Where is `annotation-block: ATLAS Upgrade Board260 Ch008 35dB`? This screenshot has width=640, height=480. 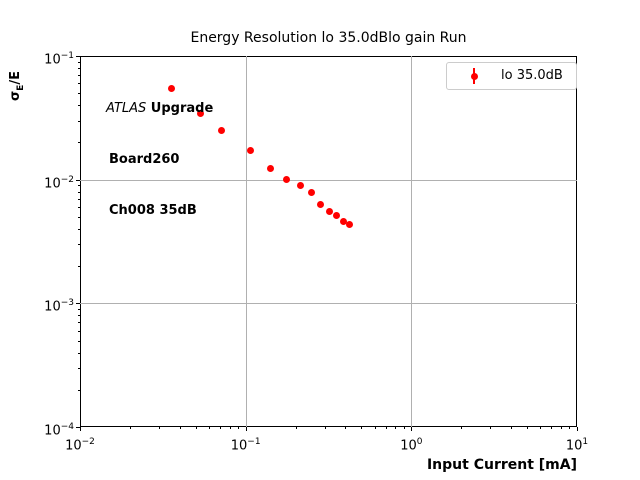
annotation-block: ATLAS Upgrade Board260 Ch008 35dB is located at coordinates (159, 159).